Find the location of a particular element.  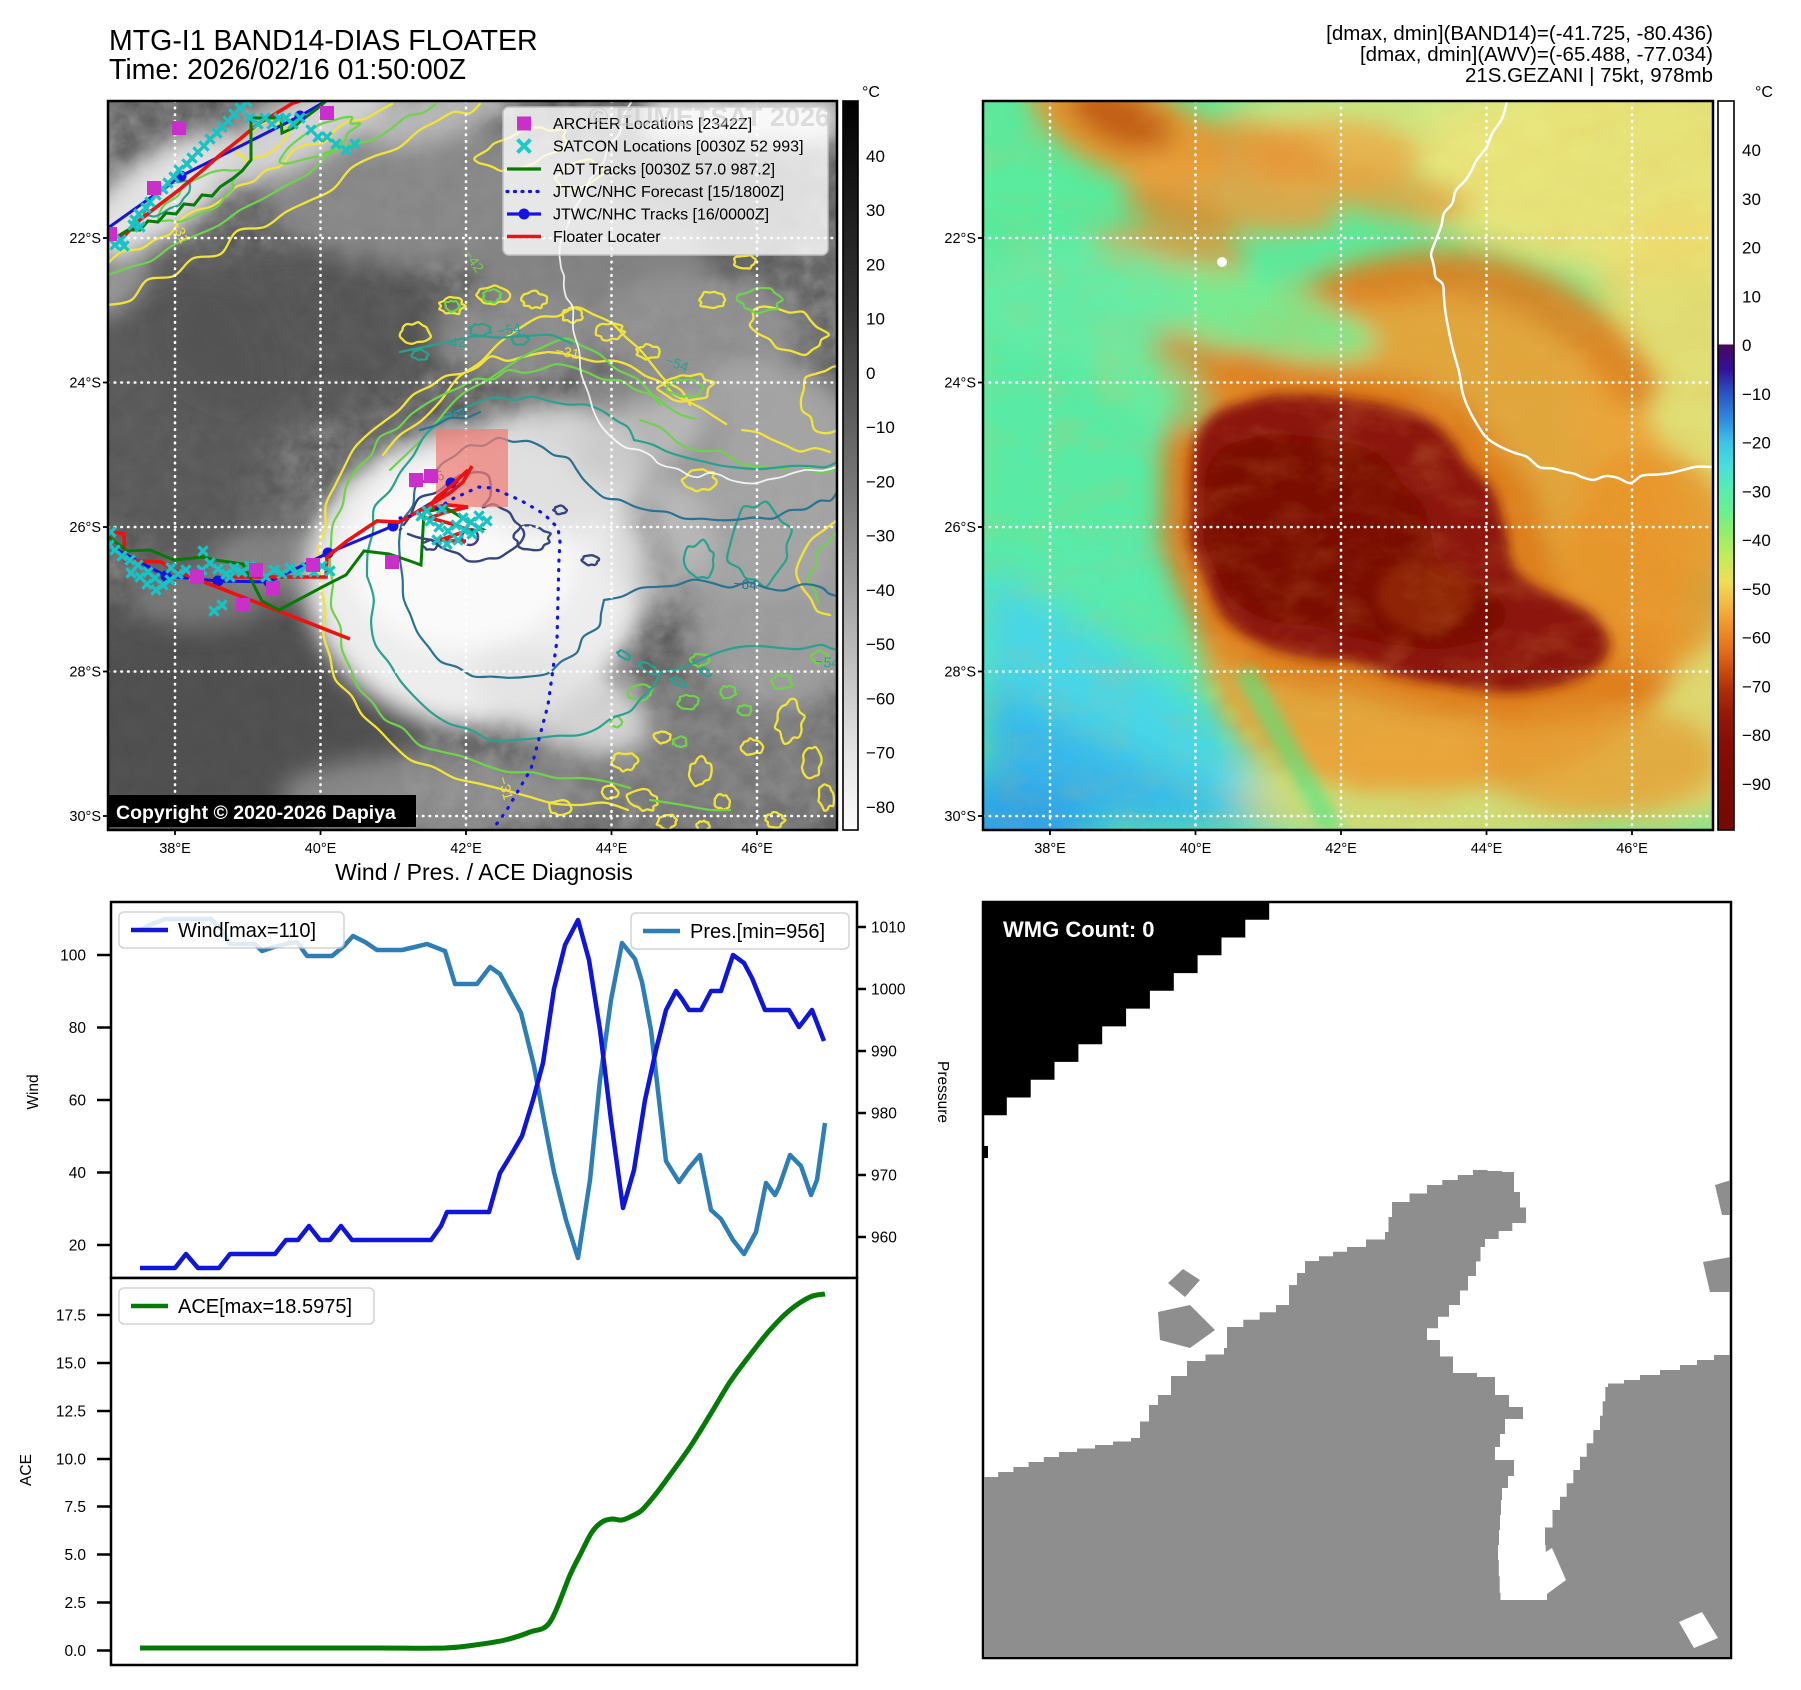

svg-text: 990 is located at coordinates (884, 1052).